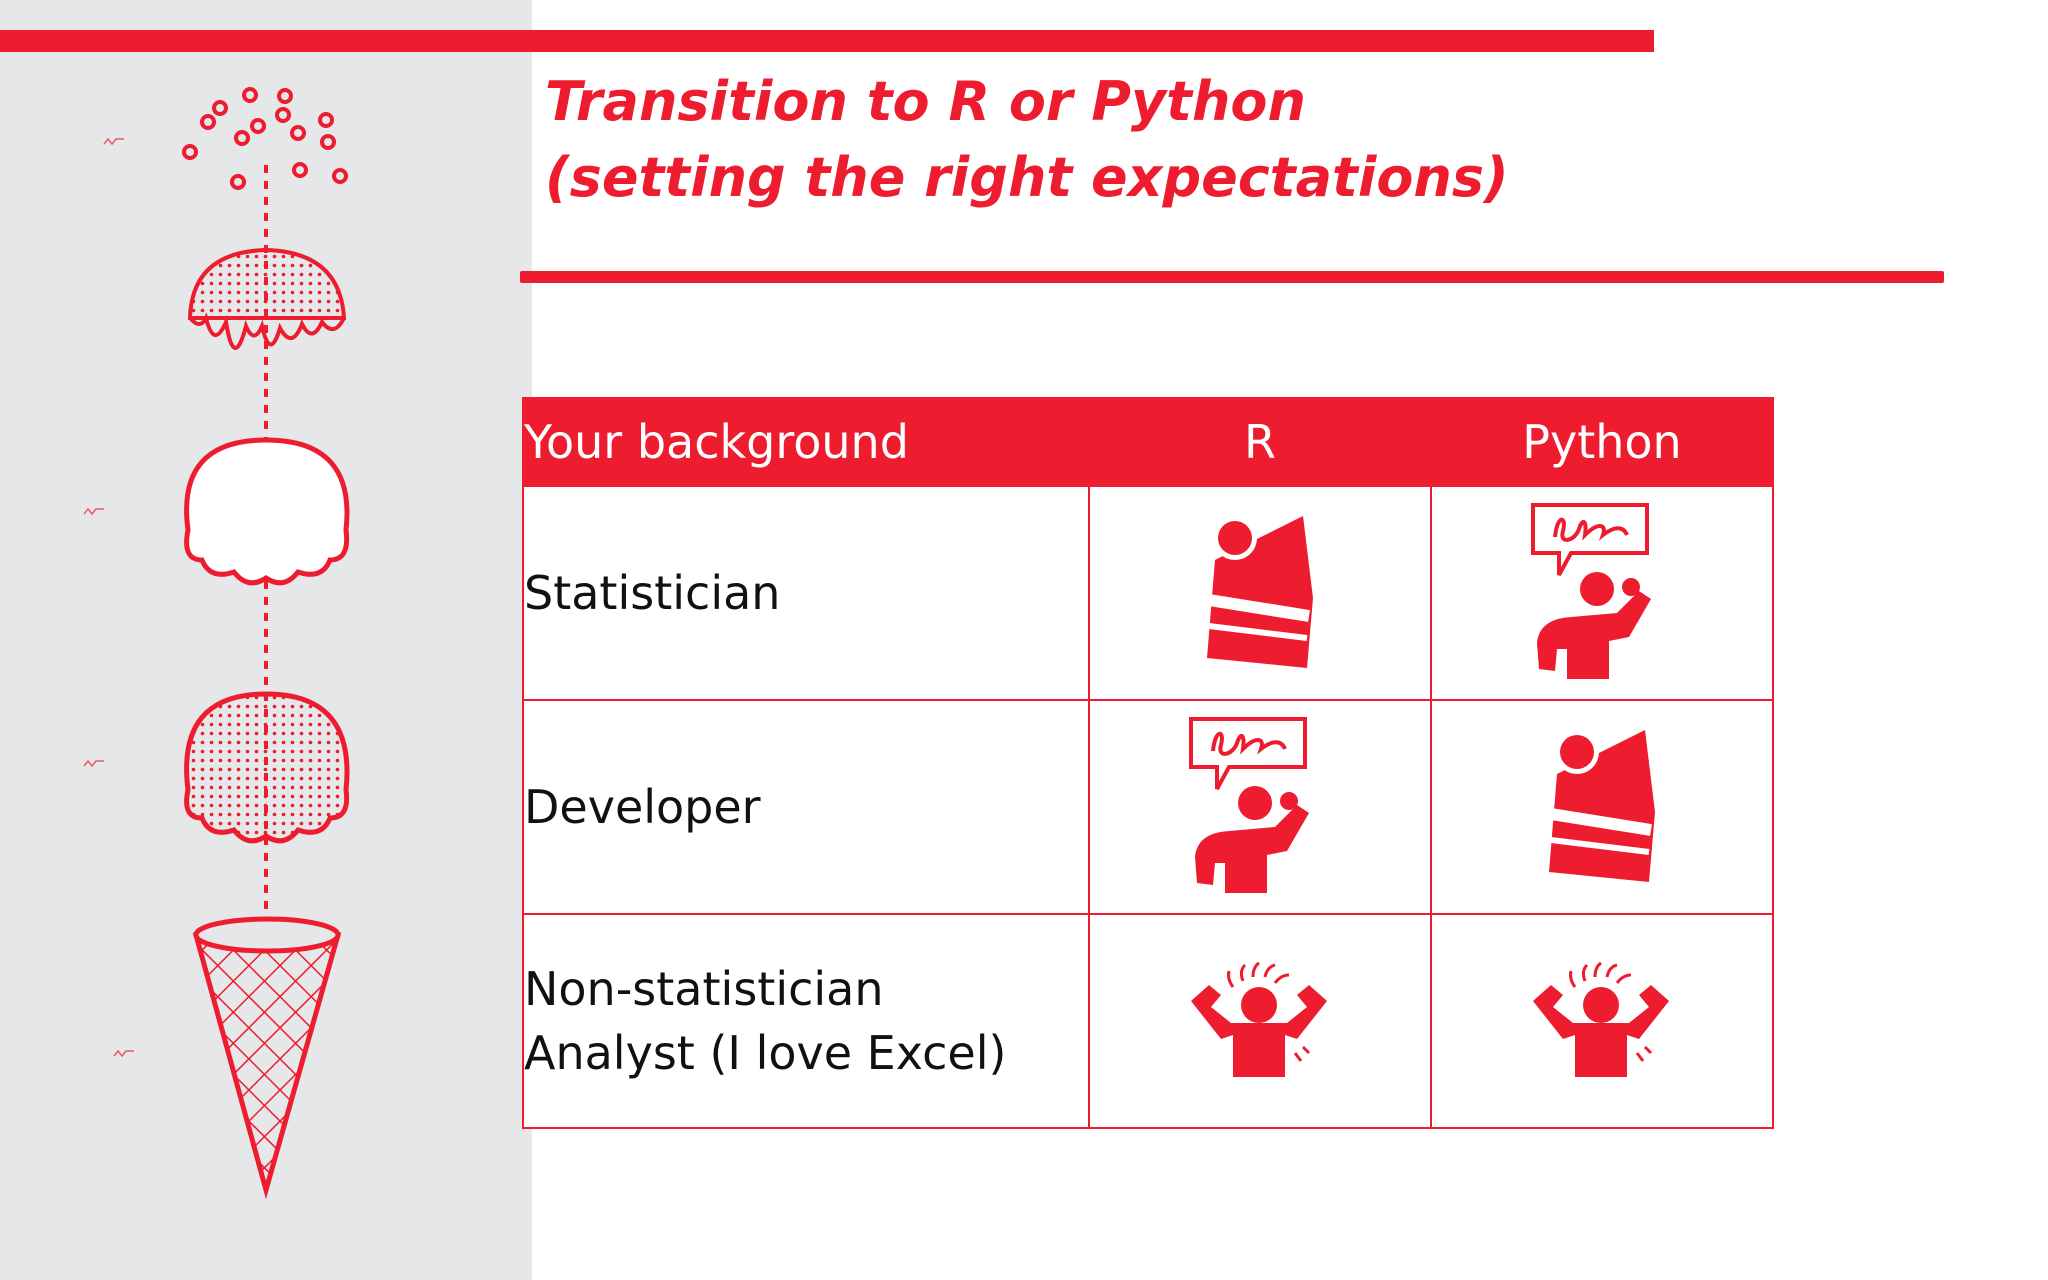 Image resolution: width=2048 pixels, height=1280 pixels. What do you see at coordinates (267, 511) in the screenshot?
I see `outline-scoop` at bounding box center [267, 511].